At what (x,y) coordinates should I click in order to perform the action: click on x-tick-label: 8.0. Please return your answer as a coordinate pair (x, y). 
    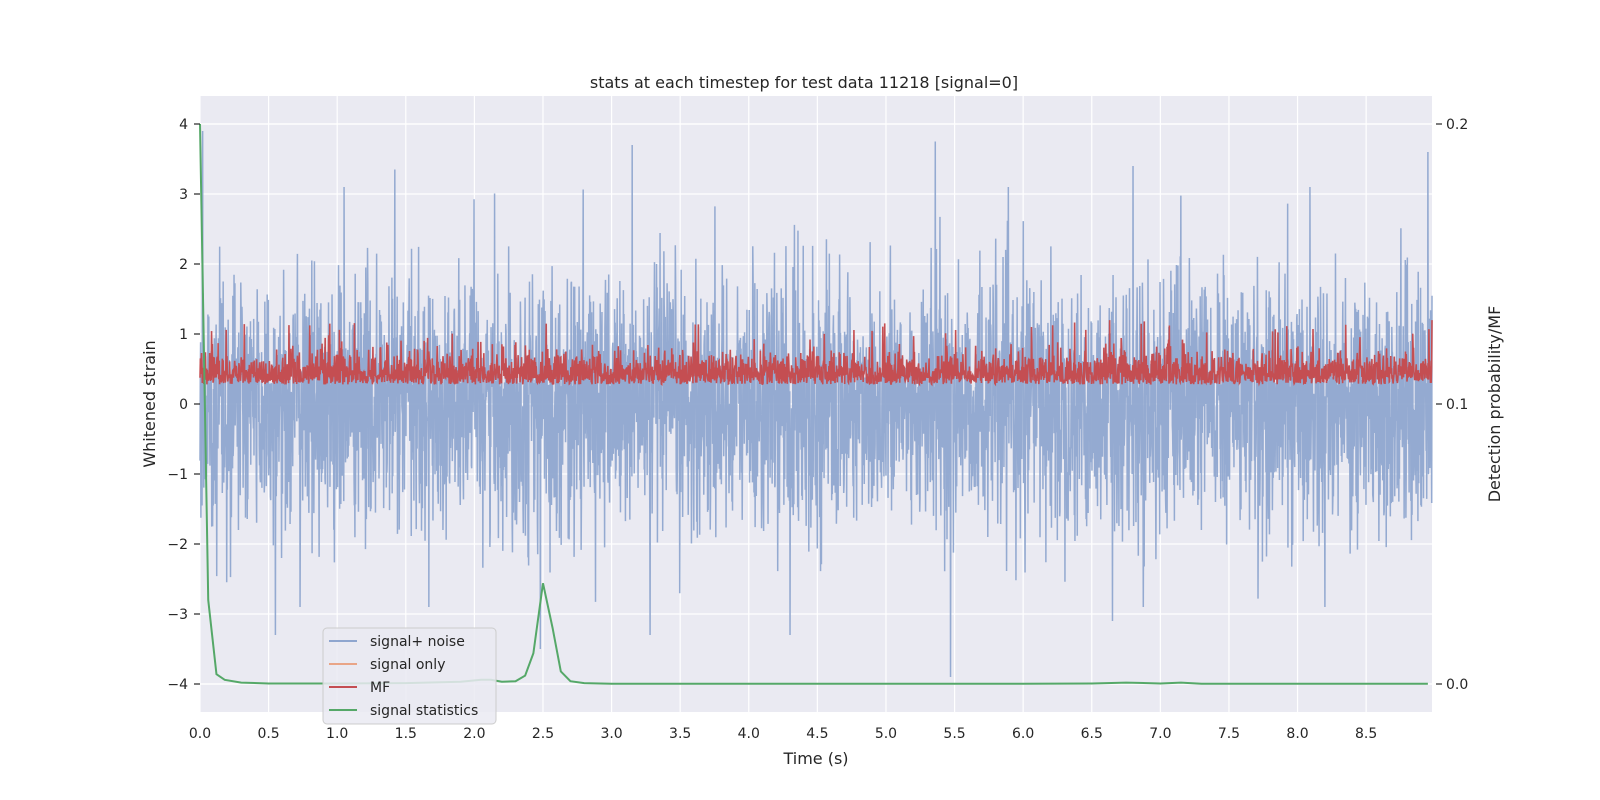
    Looking at the image, I should click on (1297, 734).